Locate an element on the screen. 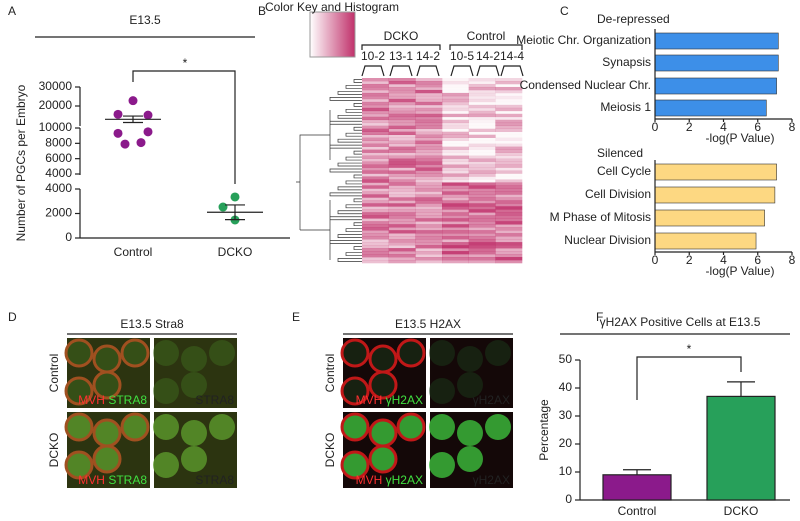 The width and height of the screenshot is (800, 521). panel-title: E13.5 H2AX is located at coordinates (428, 324).